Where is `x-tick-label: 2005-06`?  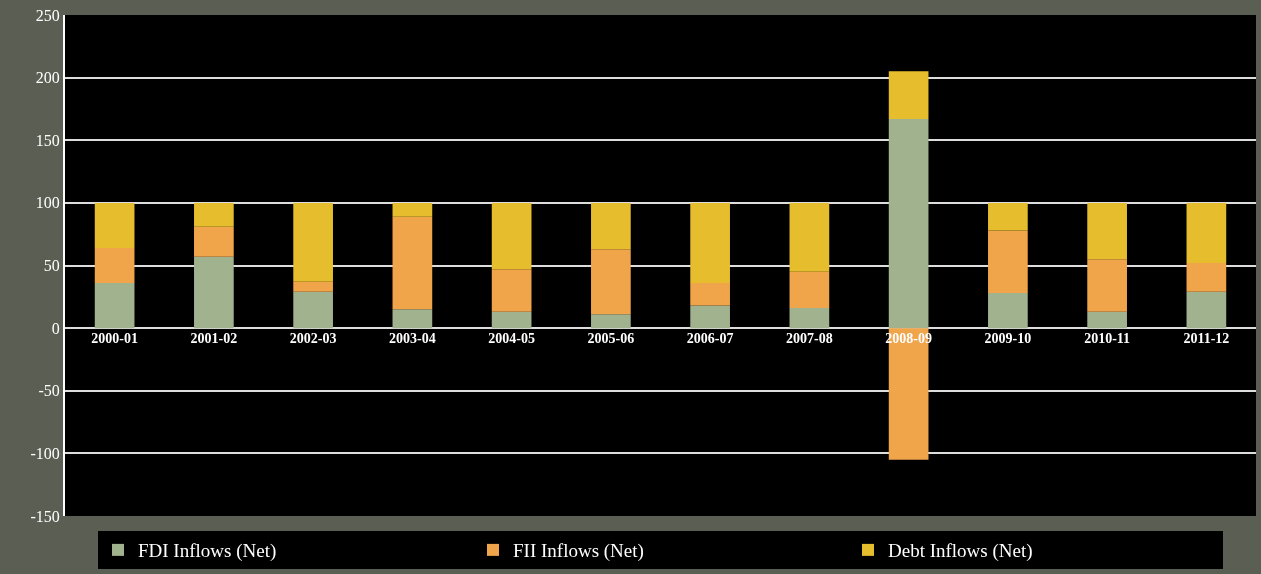 x-tick-label: 2005-06 is located at coordinates (611, 339).